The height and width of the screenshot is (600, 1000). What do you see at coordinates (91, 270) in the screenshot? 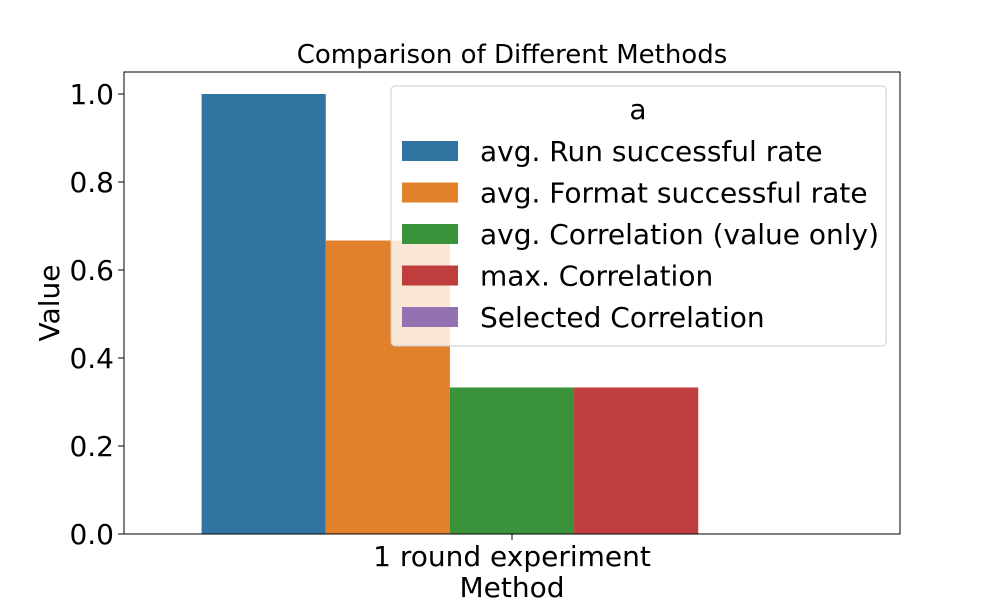
I see `y-tick-label: 0.6` at bounding box center [91, 270].